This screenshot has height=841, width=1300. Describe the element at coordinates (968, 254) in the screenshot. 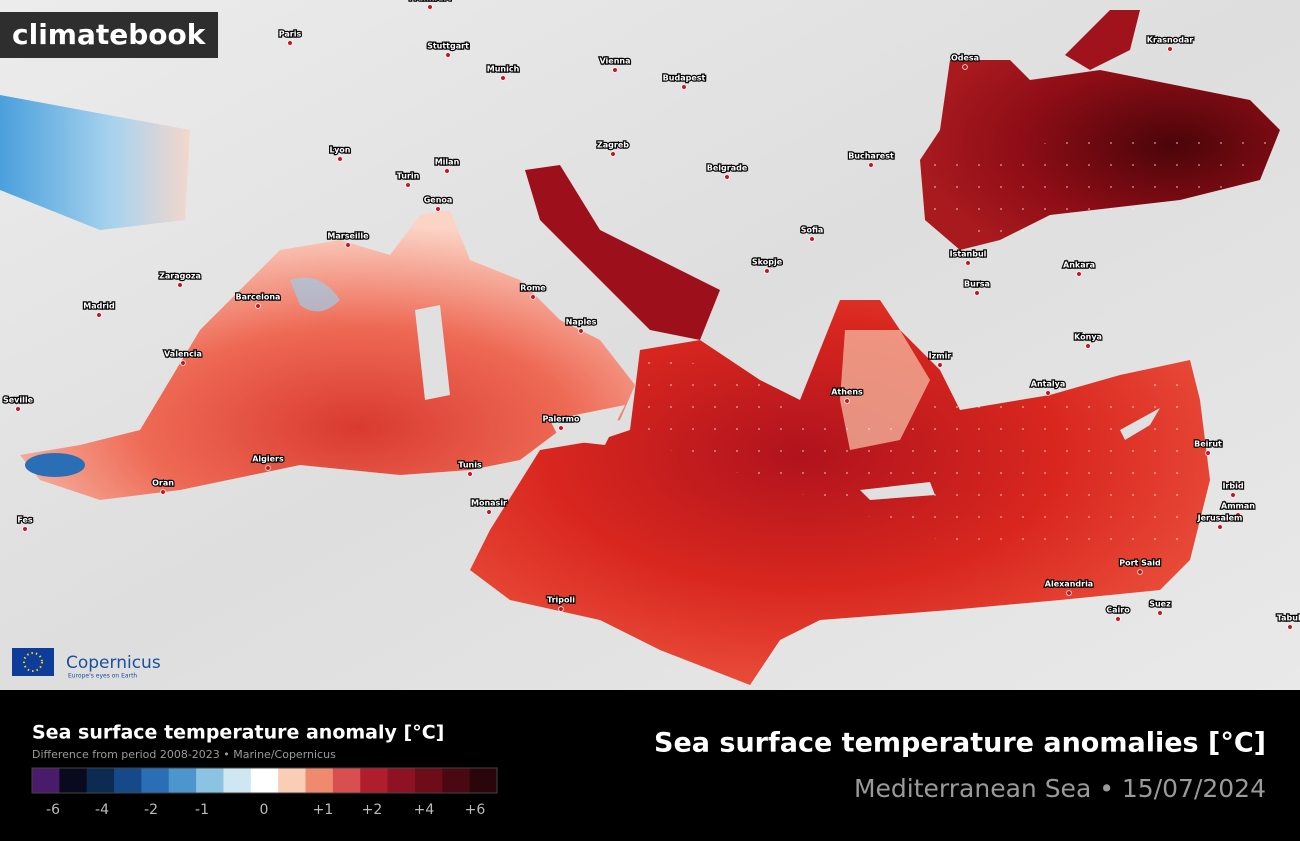

I see `city-label: Istanbul` at that location.